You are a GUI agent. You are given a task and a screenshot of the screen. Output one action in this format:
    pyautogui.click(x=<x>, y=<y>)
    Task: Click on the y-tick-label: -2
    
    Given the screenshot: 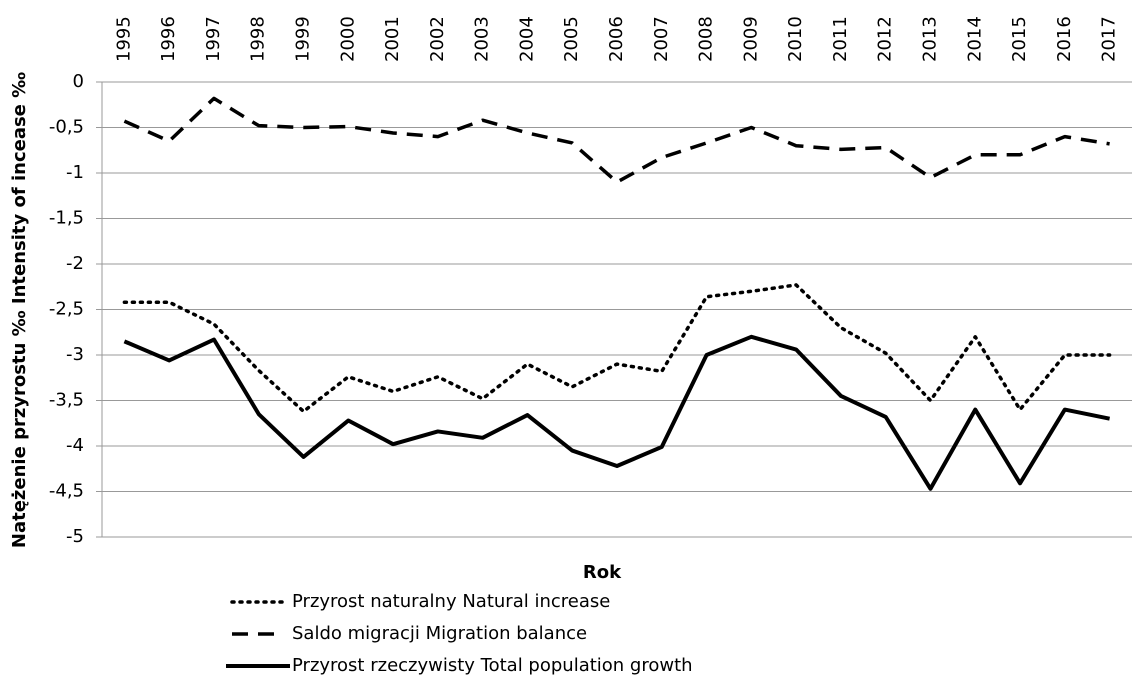 What is the action you would take?
    pyautogui.click(x=75, y=263)
    